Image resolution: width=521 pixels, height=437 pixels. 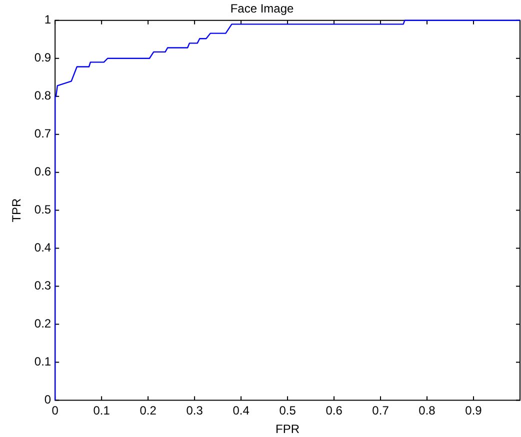 I want to click on y-tick-label: 0.1, so click(x=43, y=361).